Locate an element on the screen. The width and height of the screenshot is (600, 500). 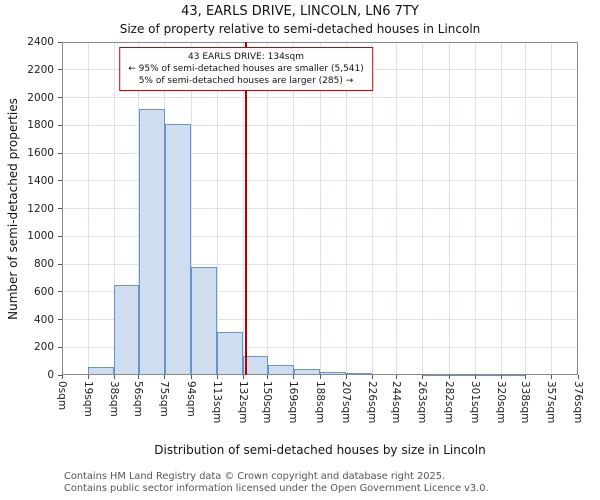
y-tick-label: 1800 is located at coordinates (40, 125).